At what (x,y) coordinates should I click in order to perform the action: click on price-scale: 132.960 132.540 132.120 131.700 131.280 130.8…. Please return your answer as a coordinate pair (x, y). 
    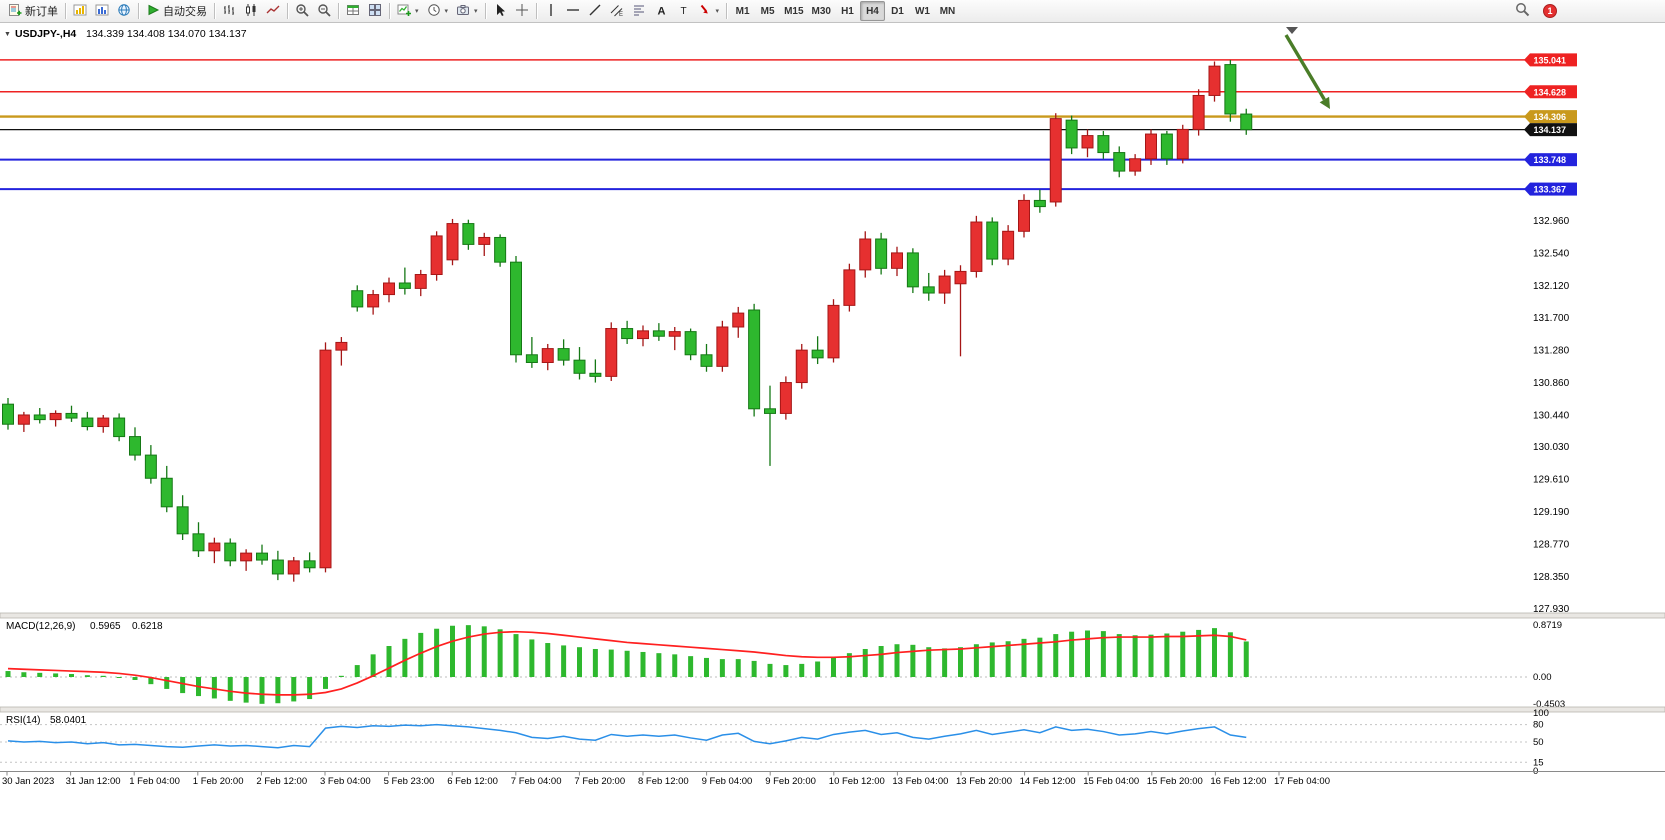
    Looking at the image, I should click on (1550, 334).